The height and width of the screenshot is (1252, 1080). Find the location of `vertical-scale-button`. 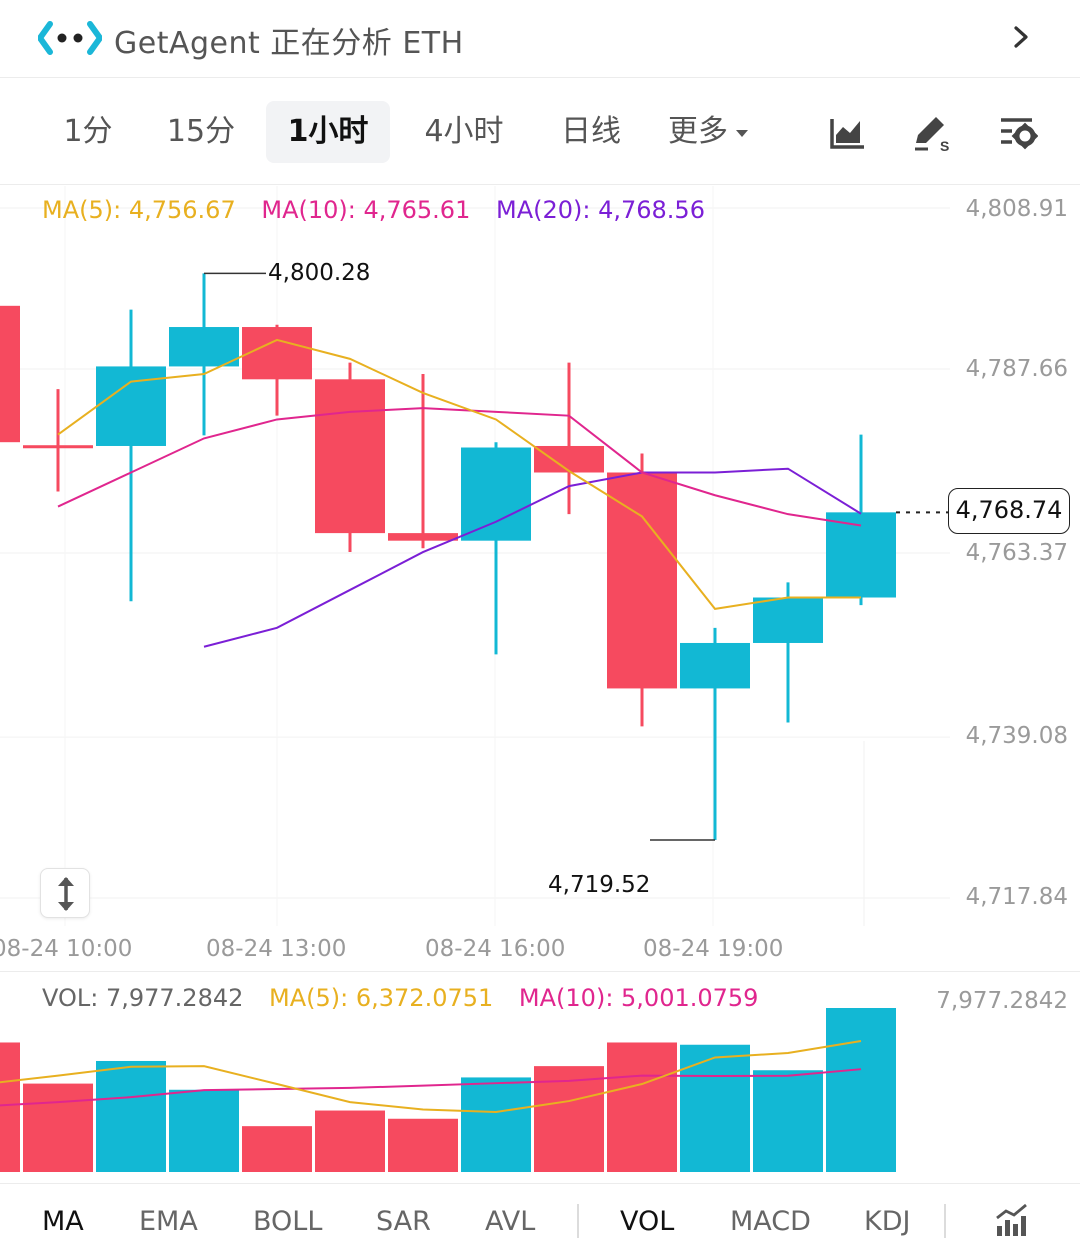

vertical-scale-button is located at coordinates (65, 893).